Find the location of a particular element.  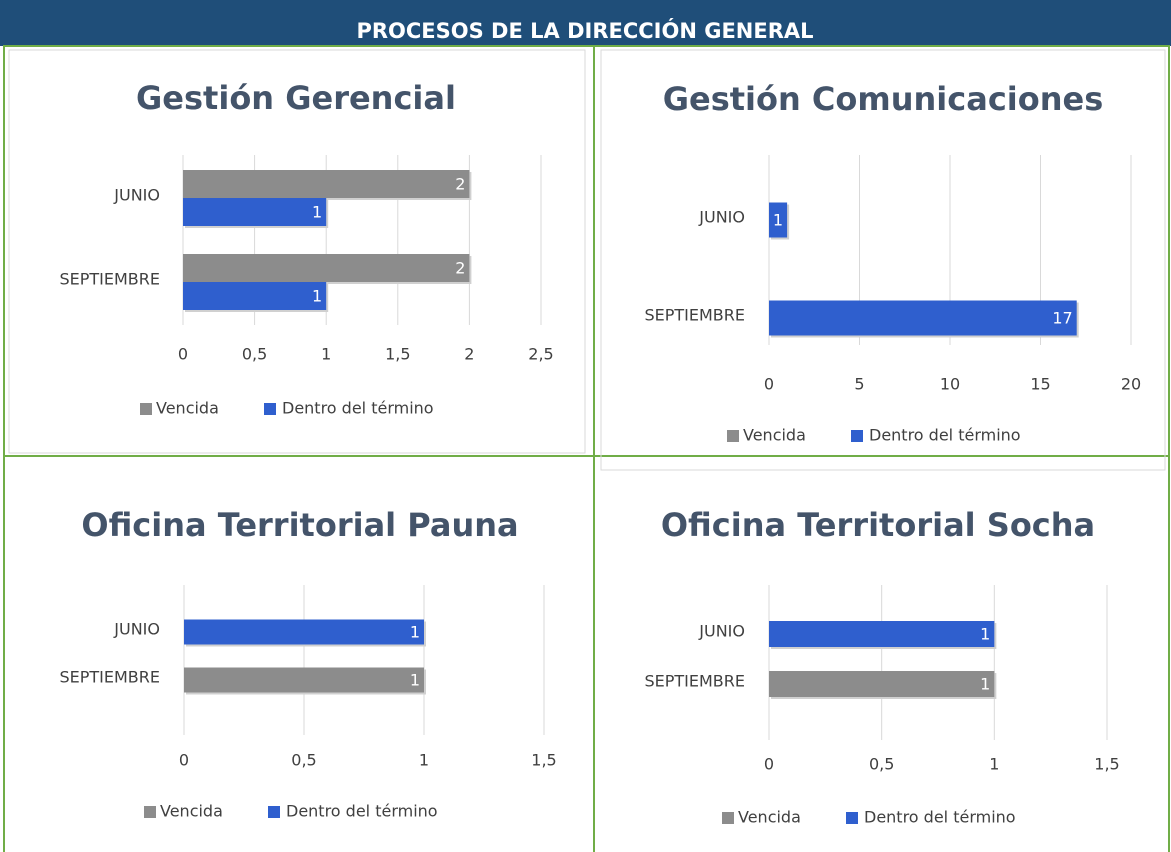

chart-title: Gestión Comunicaciones is located at coordinates (883, 99).